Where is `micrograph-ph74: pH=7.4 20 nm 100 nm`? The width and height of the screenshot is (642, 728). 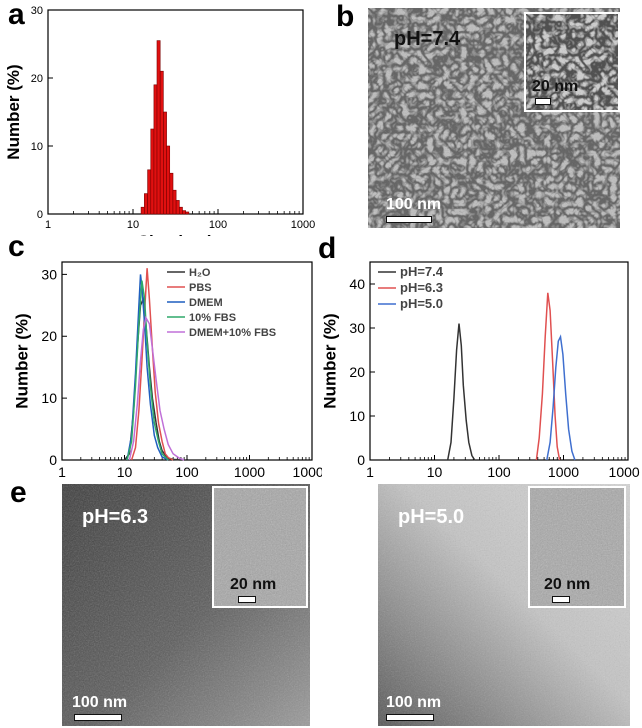 micrograph-ph74: pH=7.4 20 nm 100 nm is located at coordinates (494, 118).